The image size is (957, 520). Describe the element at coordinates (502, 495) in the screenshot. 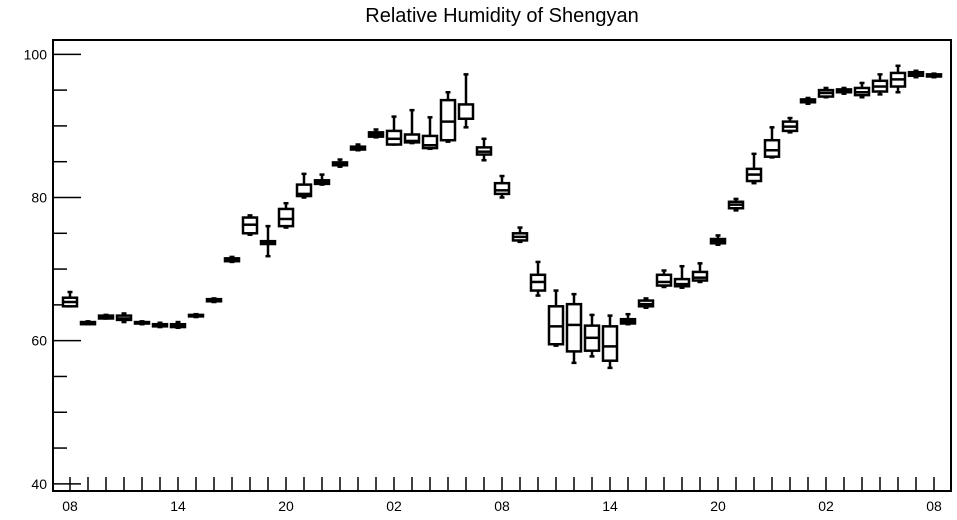

I see `x-axis: 08 14 20 02 08 14 20 02 08` at that location.